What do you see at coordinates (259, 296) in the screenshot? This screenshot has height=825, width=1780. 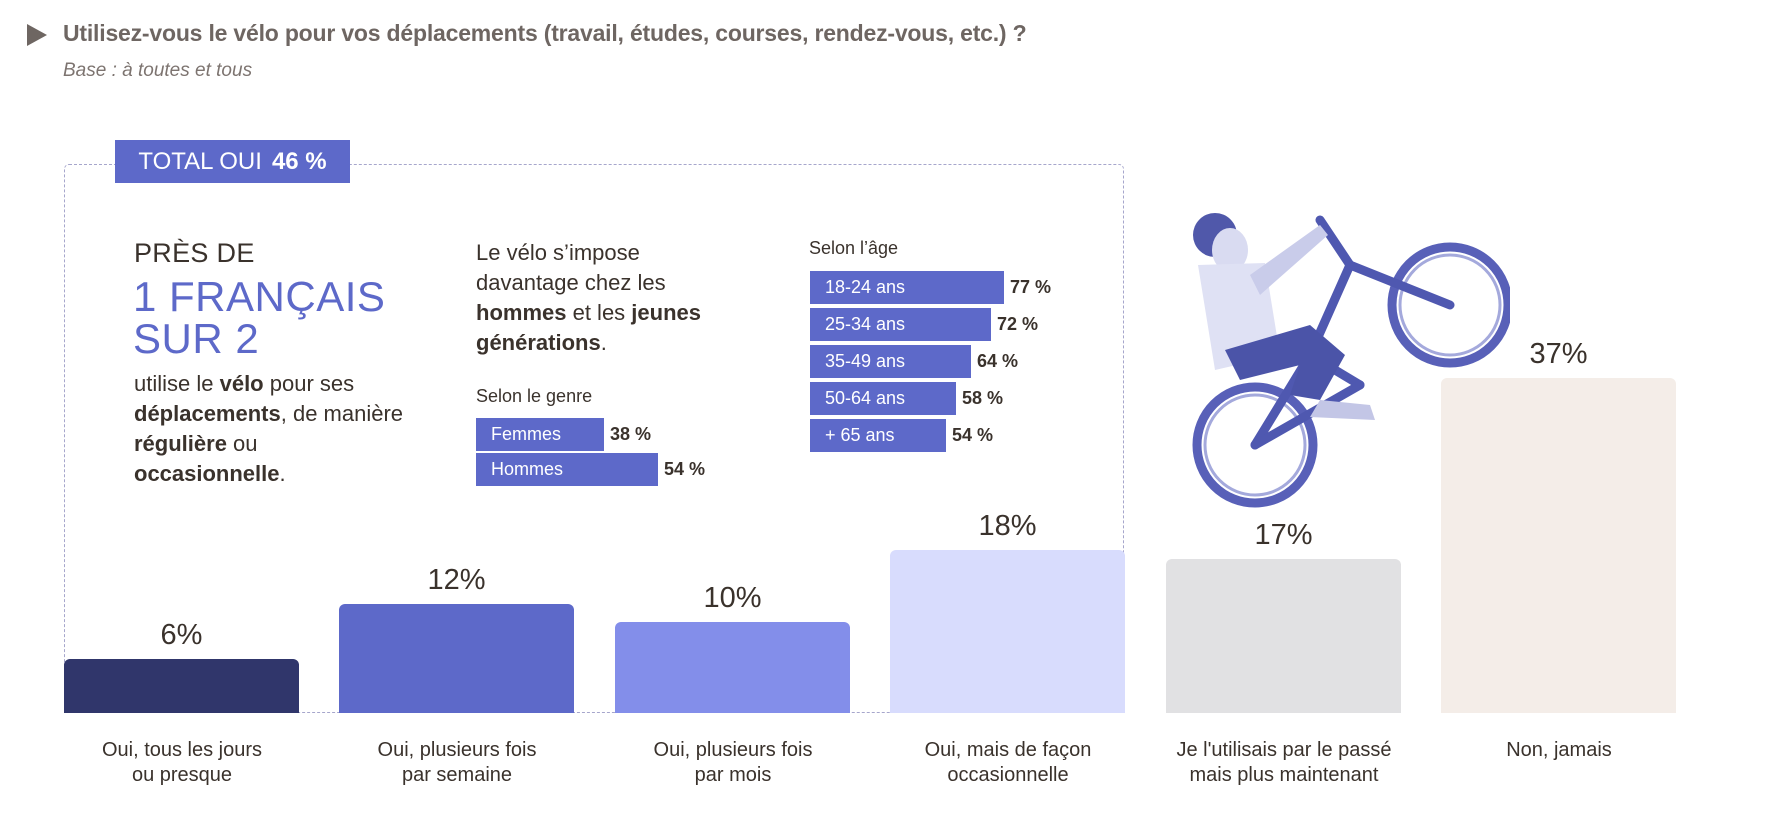 I see `highlight-line-1: 1 FRANÇAIS` at bounding box center [259, 296].